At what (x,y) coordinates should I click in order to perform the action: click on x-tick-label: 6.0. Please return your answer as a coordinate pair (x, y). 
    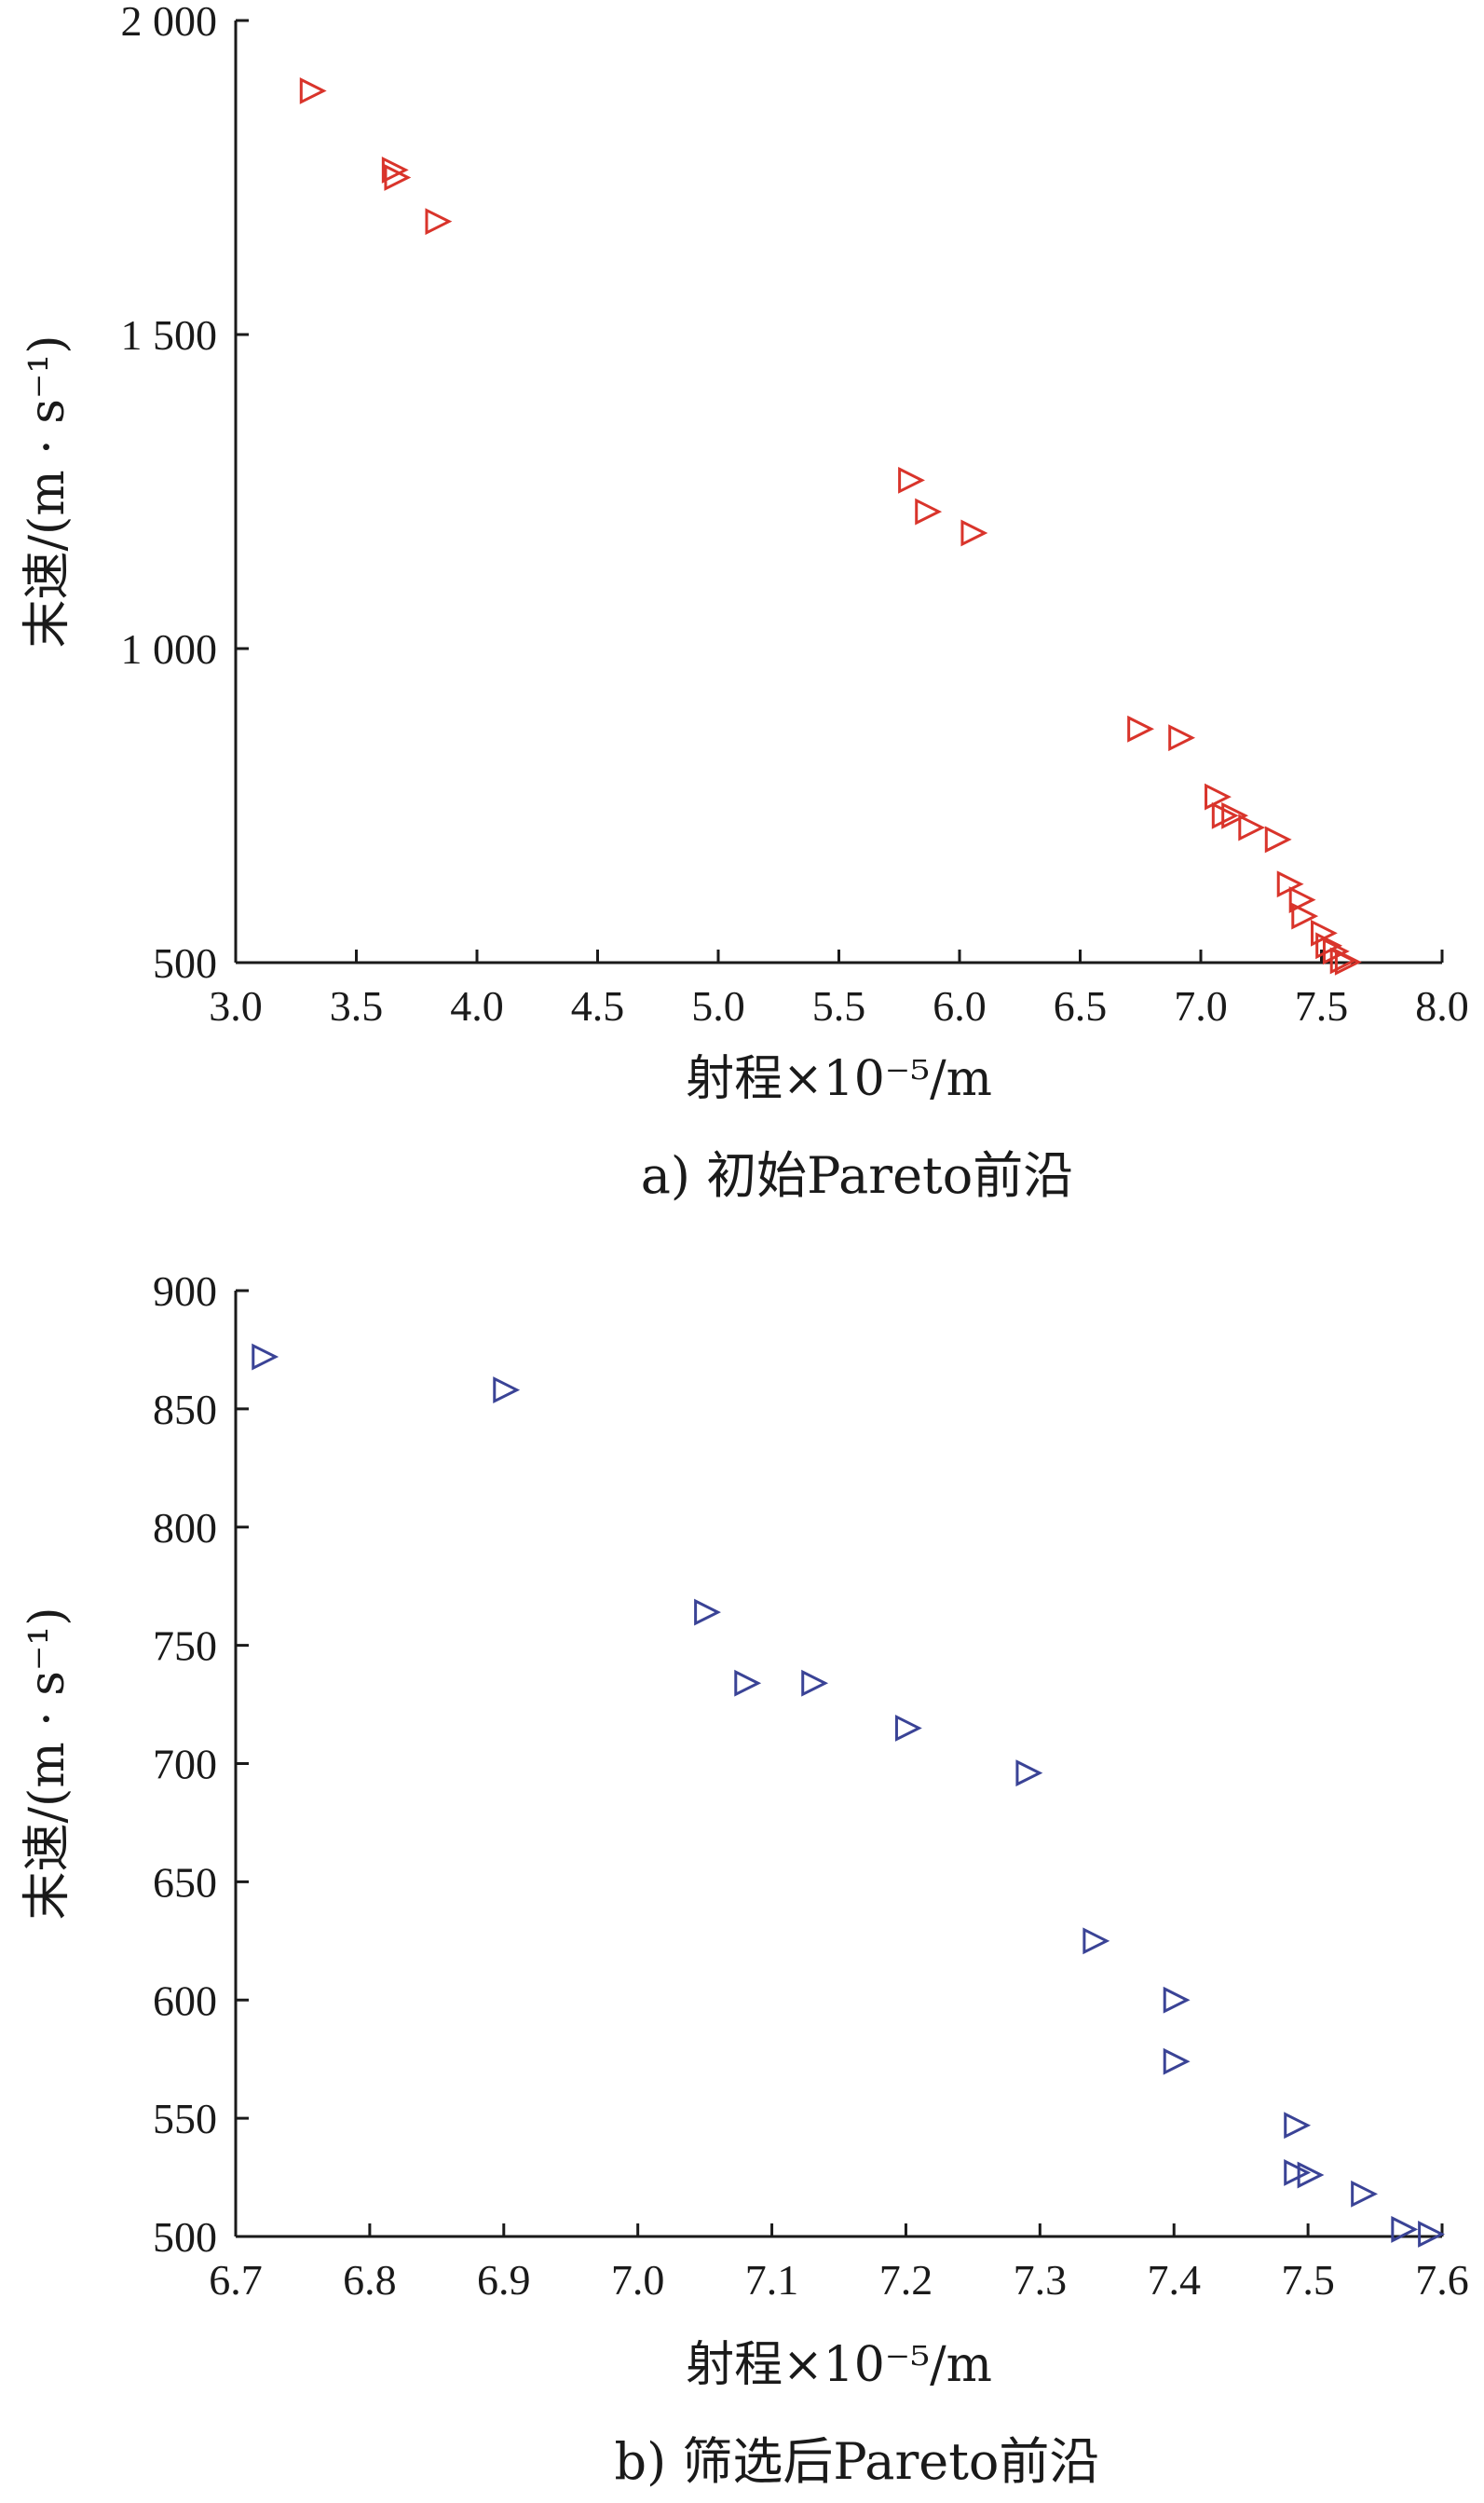
    Looking at the image, I should click on (960, 1006).